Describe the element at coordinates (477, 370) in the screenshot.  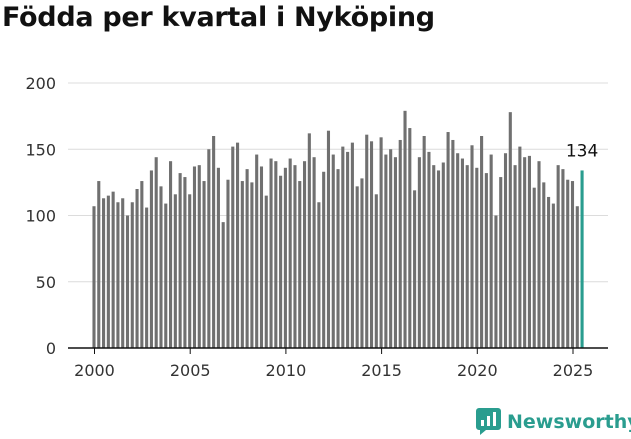
I see `x-tick-label: 2020` at that location.